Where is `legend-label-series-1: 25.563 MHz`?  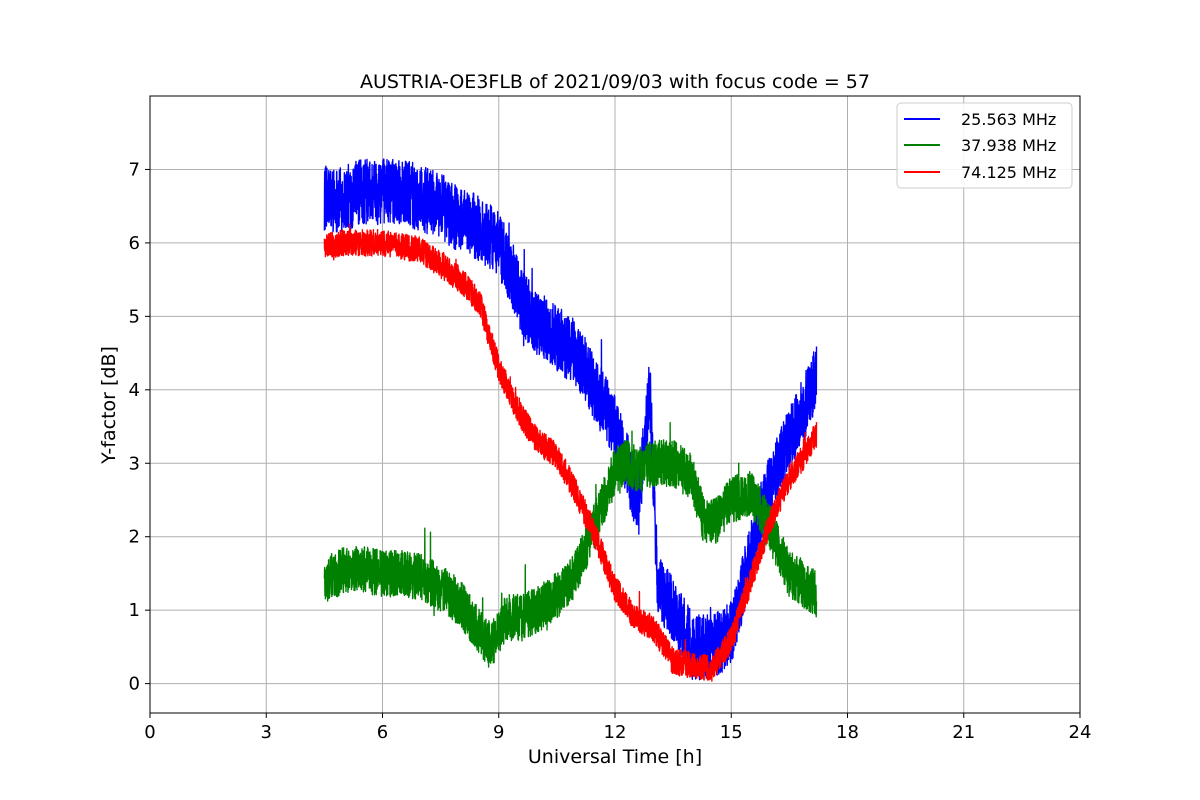 legend-label-series-1: 25.563 MHz is located at coordinates (1008, 119).